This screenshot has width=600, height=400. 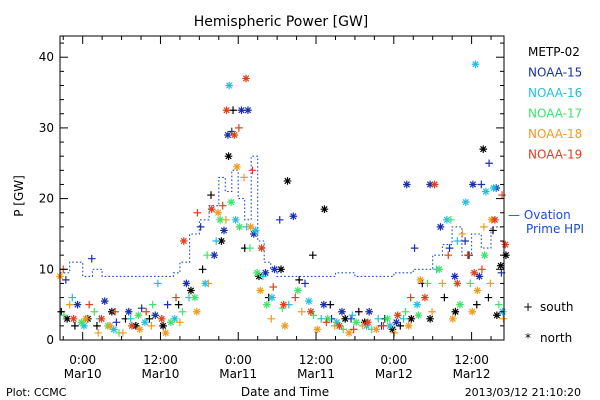 I want to click on legend-ovation-line2: Prime HPI, so click(x=555, y=229).